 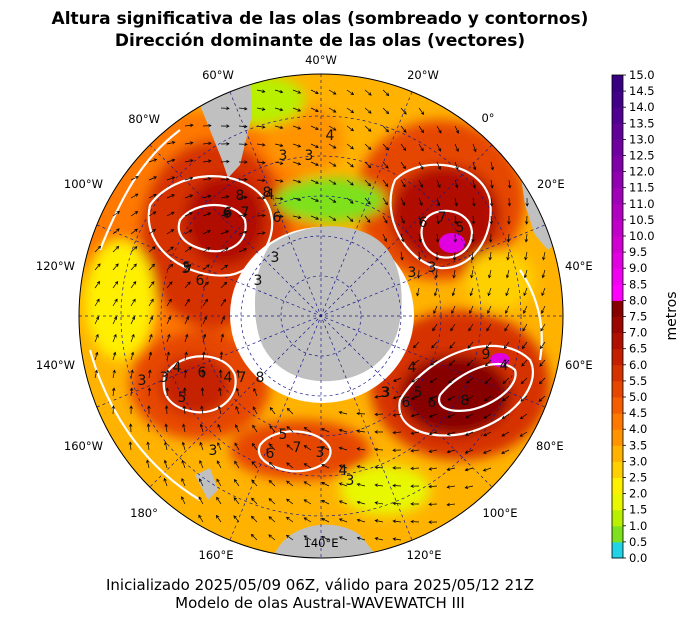 I want to click on contour-label: 5, so click(x=182, y=398).